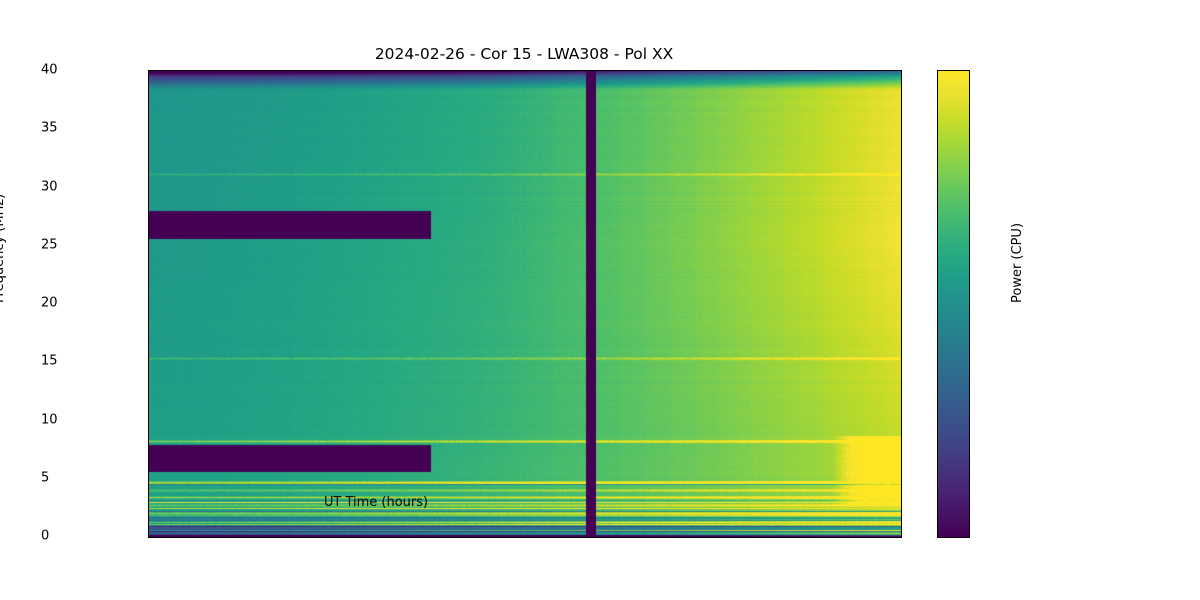 This screenshot has height=600, width=1200. I want to click on colorbar-tick-label: 0, so click(45, 536).